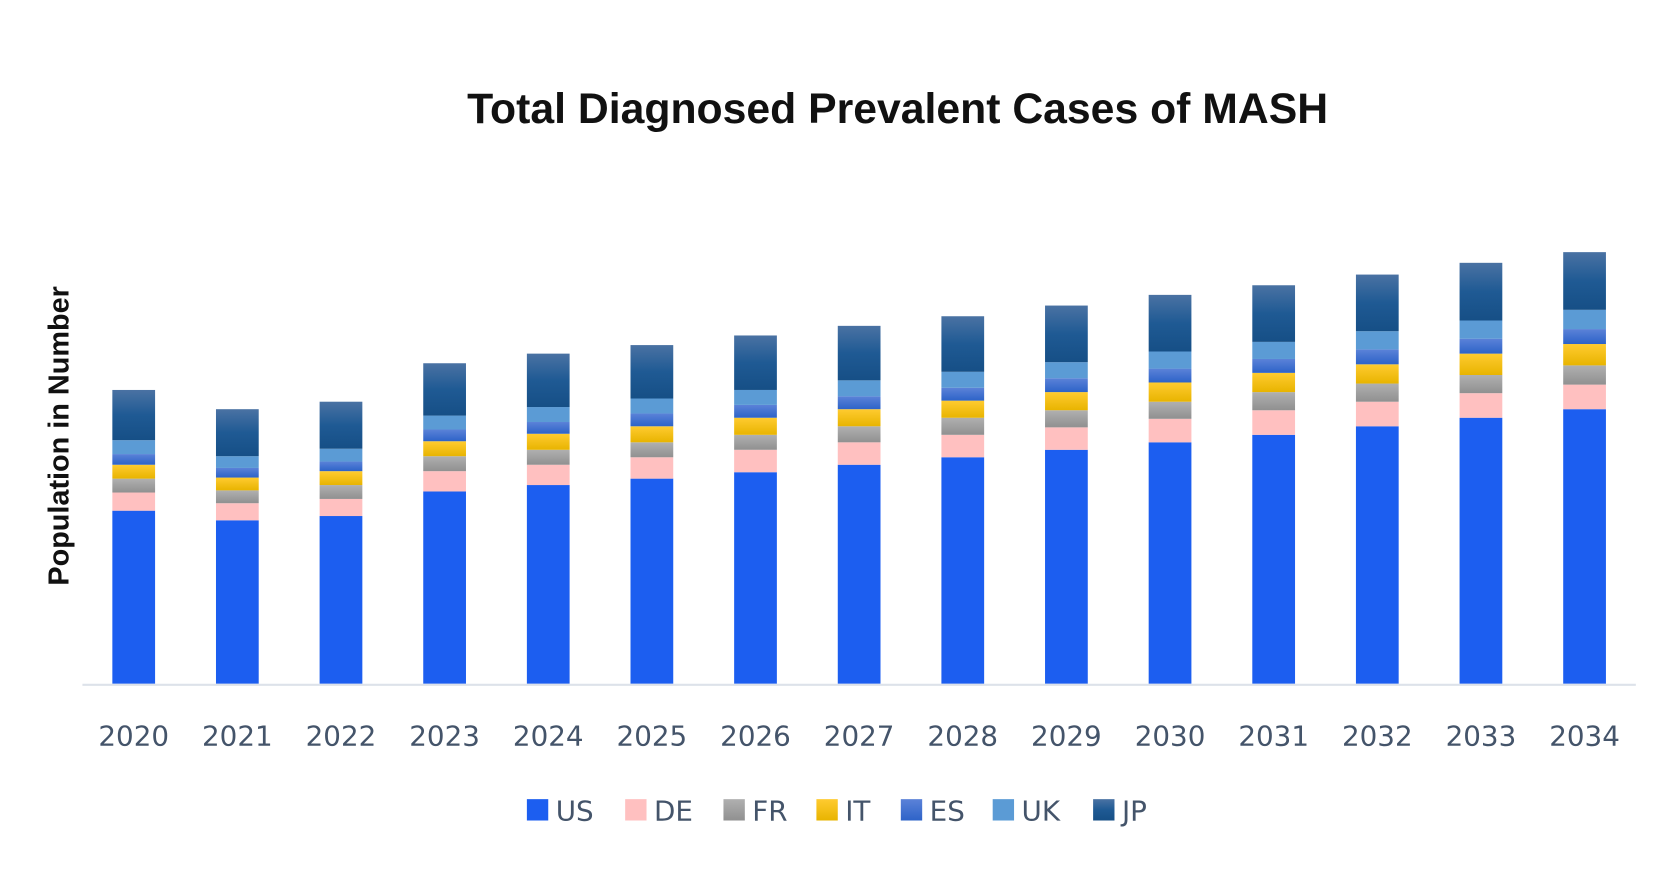 This screenshot has width=1667, height=875. What do you see at coordinates (444, 422) in the screenshot?
I see `bar-uk-2023` at bounding box center [444, 422].